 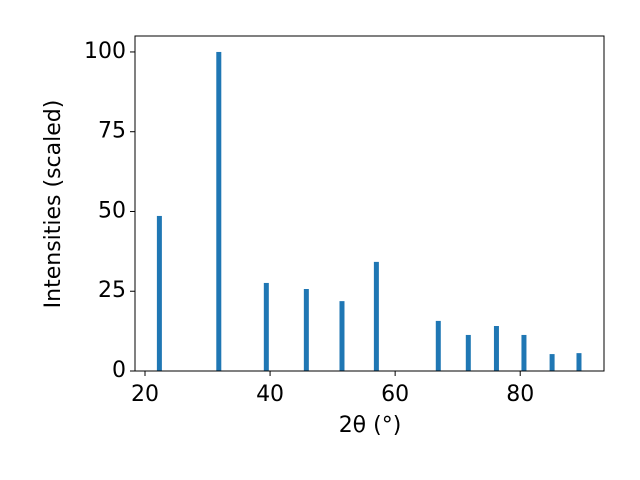 What do you see at coordinates (395, 394) in the screenshot?
I see `x-tick-label: 60` at bounding box center [395, 394].